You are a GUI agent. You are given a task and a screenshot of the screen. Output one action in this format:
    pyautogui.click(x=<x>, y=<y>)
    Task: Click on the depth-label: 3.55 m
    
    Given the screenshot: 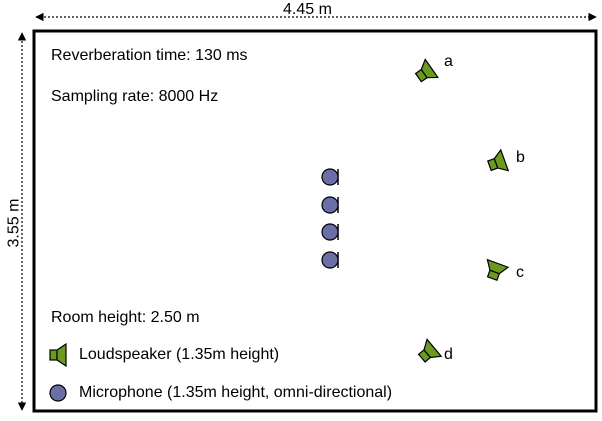 What is the action you would take?
    pyautogui.click(x=14, y=223)
    